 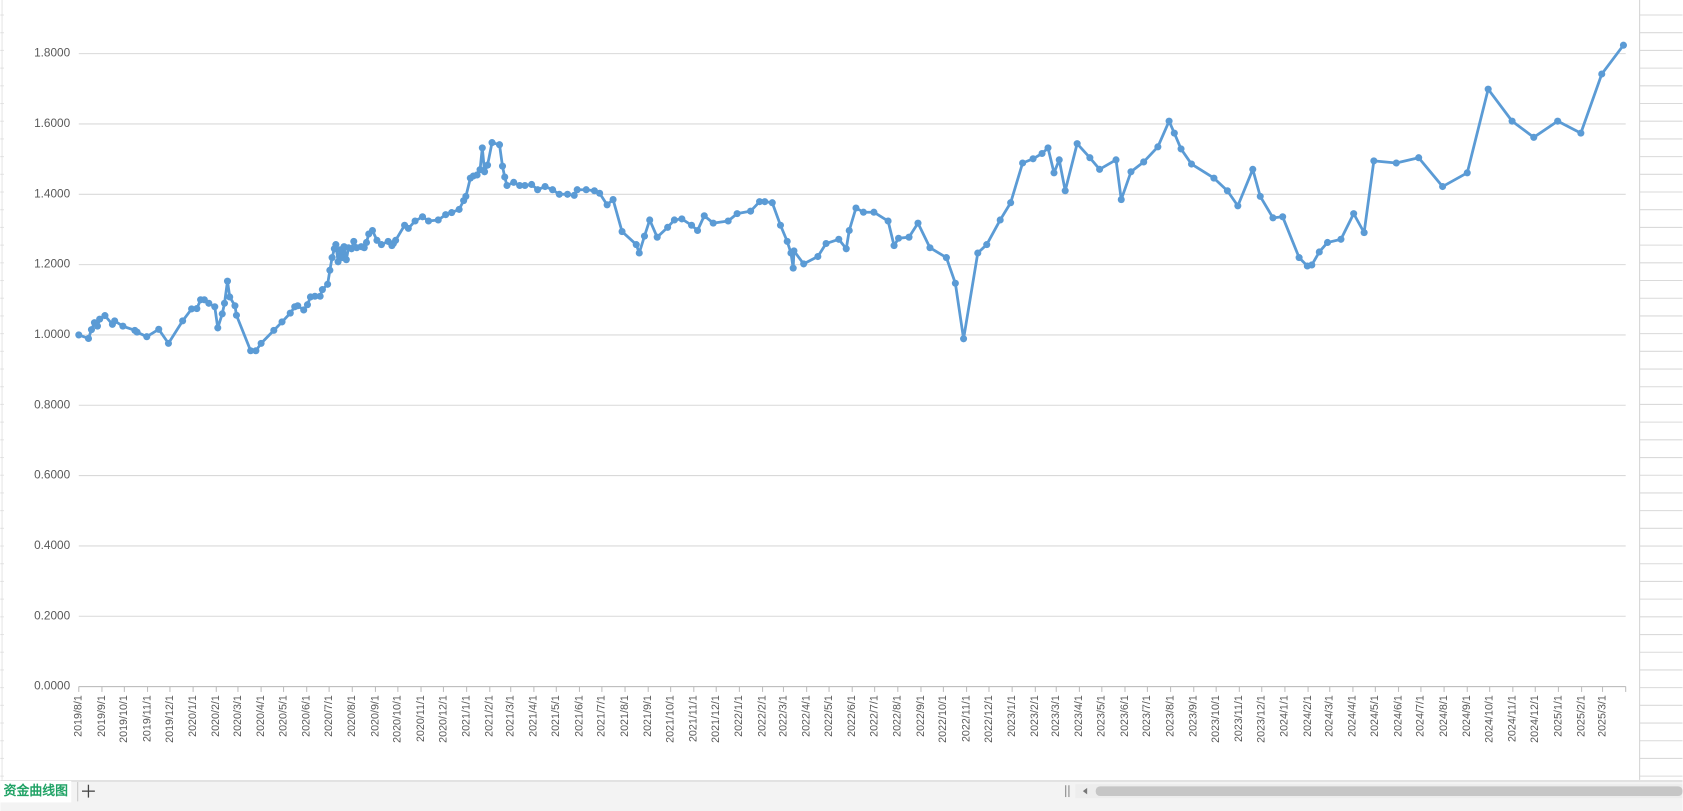 What do you see at coordinates (1421, 716) in the screenshot?
I see `x-tick-label: 2024/7/1` at bounding box center [1421, 716].